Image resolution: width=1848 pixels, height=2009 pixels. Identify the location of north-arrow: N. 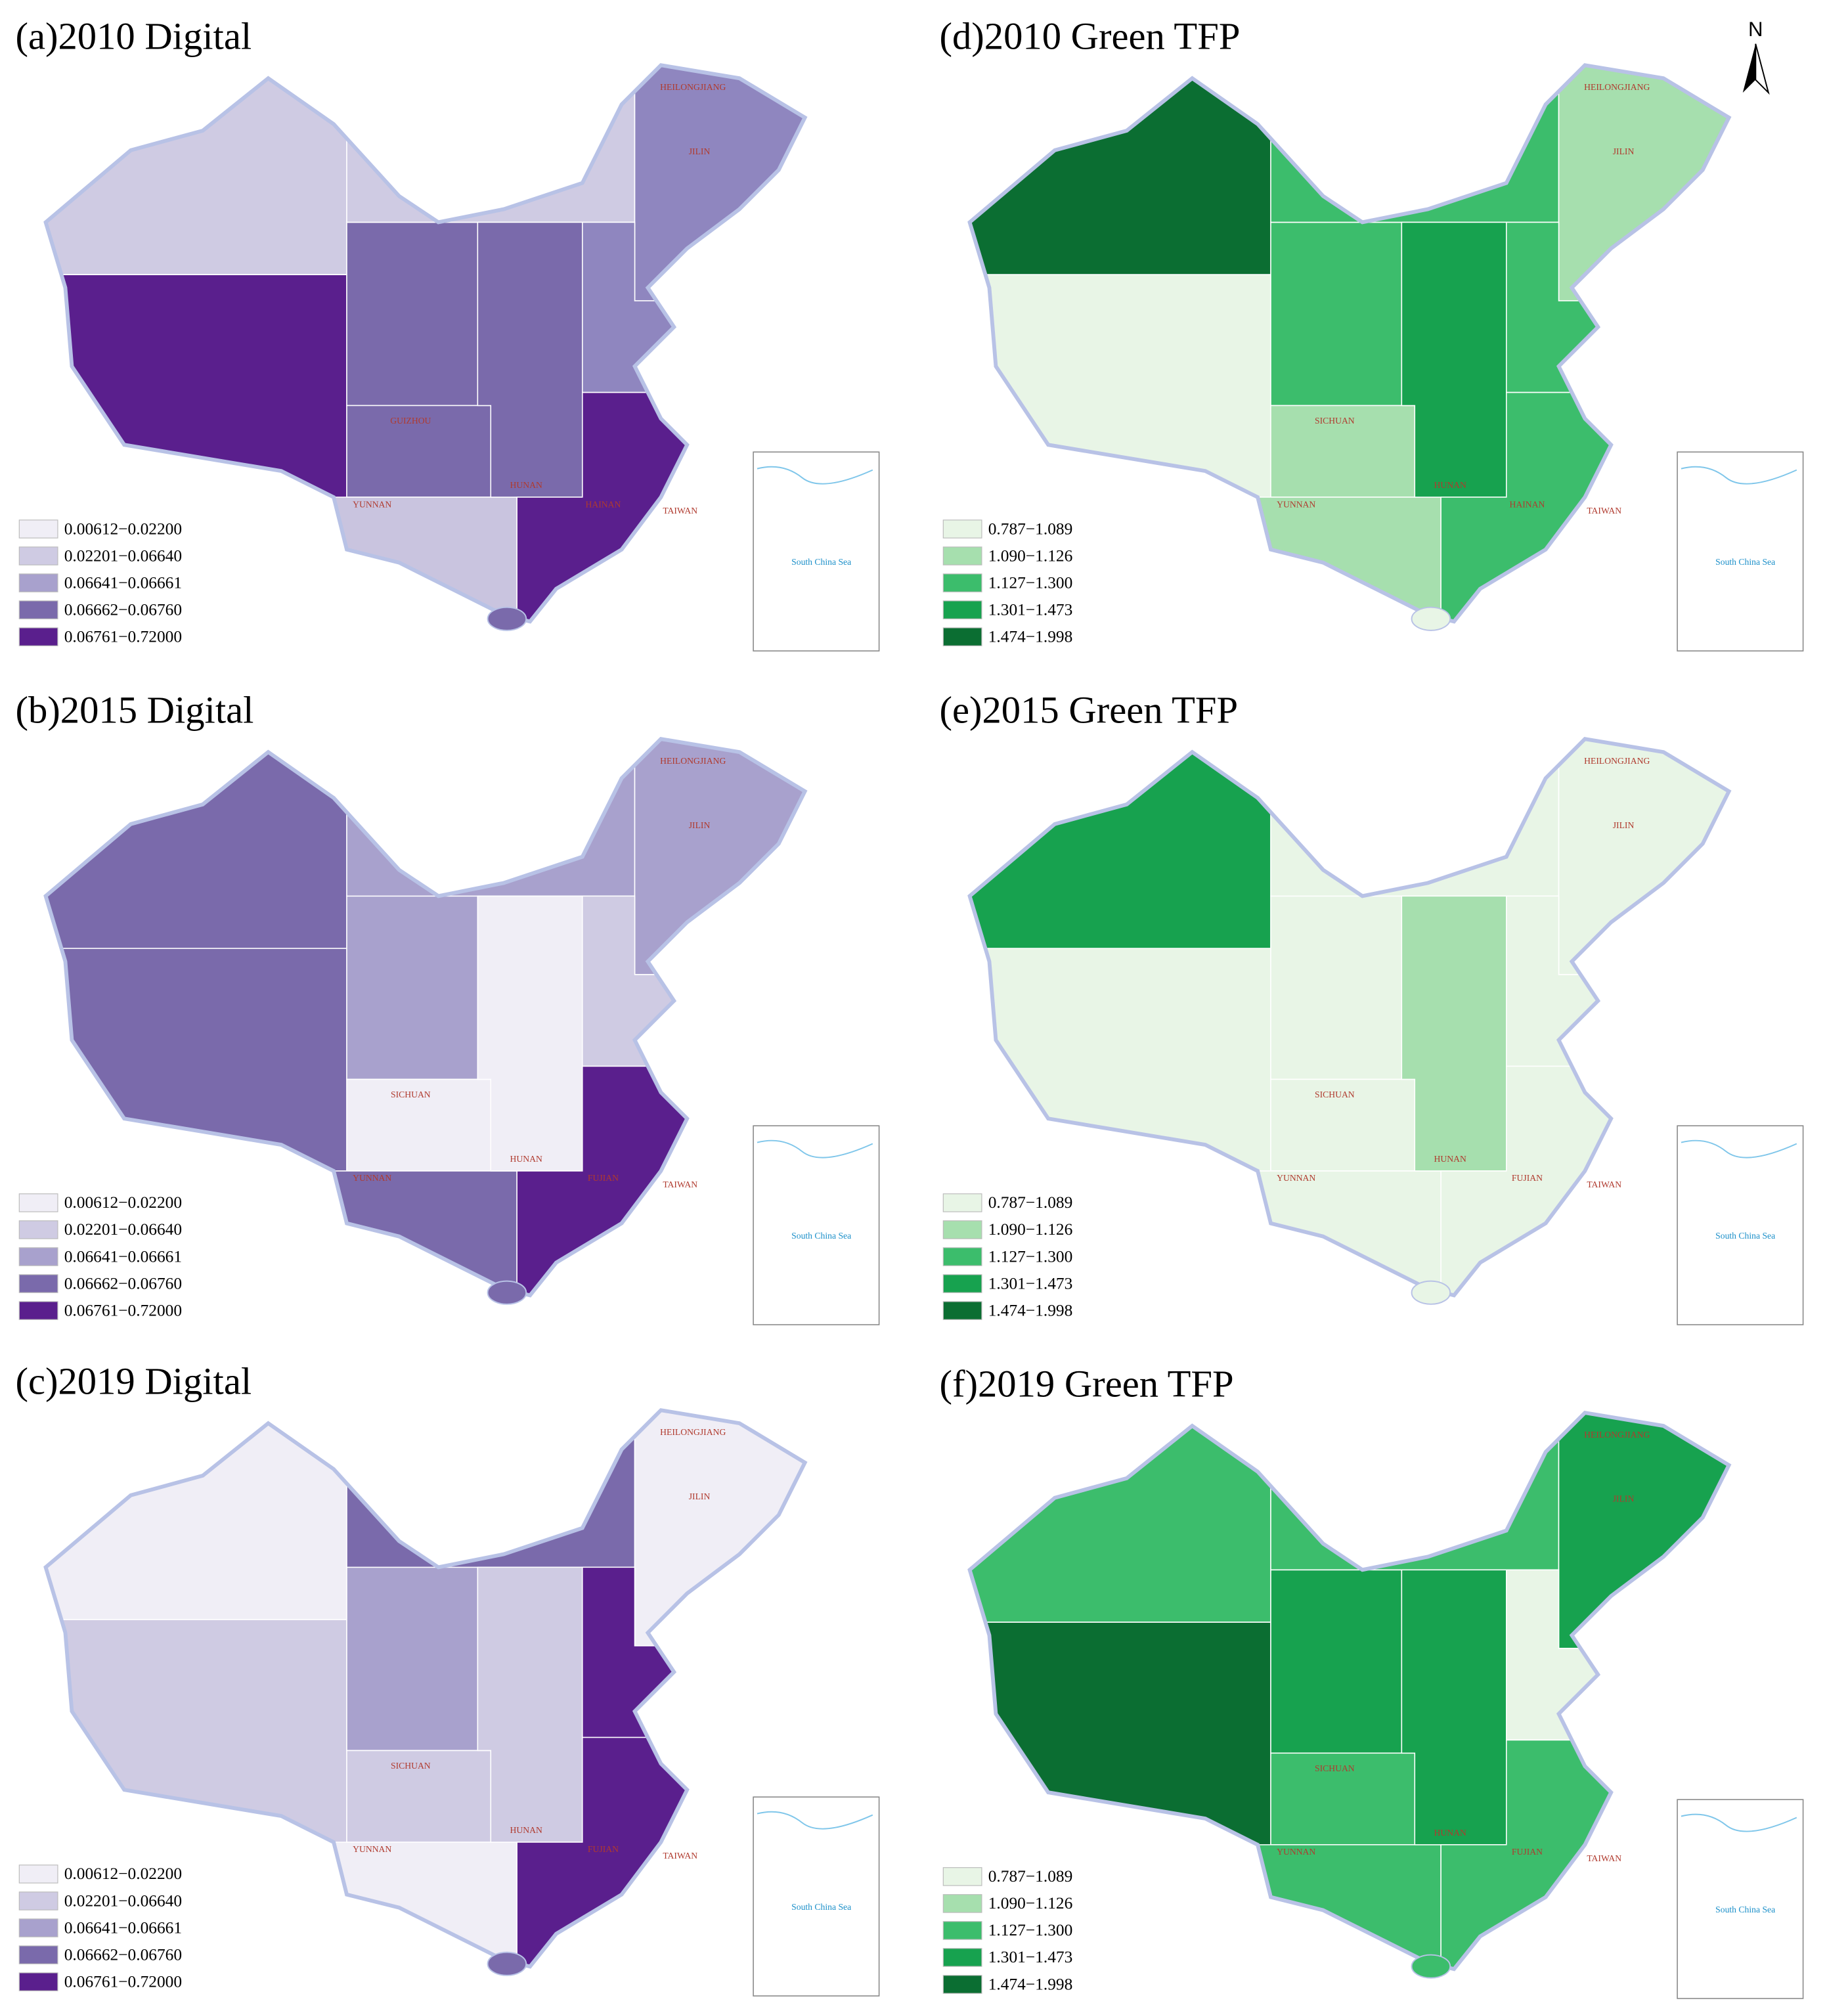
(1756, 56).